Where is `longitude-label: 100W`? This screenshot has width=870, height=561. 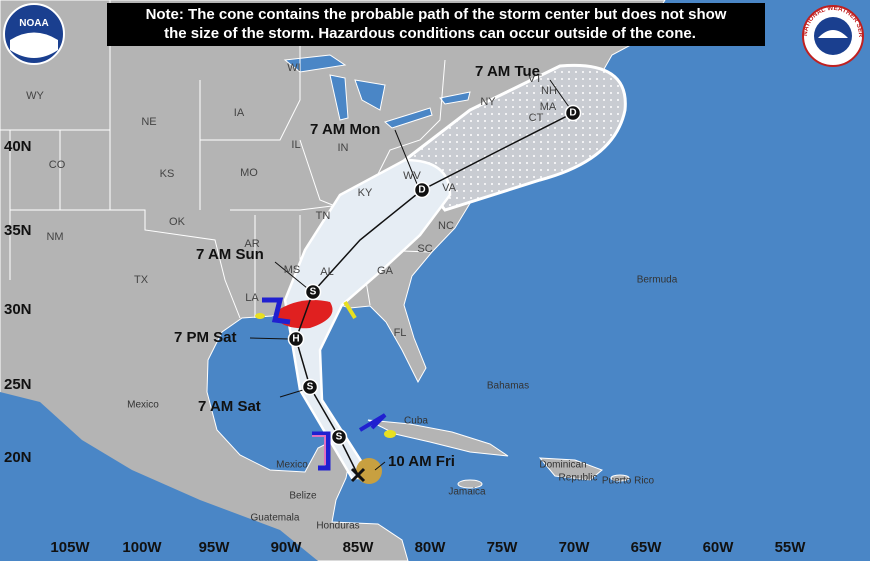 longitude-label: 100W is located at coordinates (142, 547).